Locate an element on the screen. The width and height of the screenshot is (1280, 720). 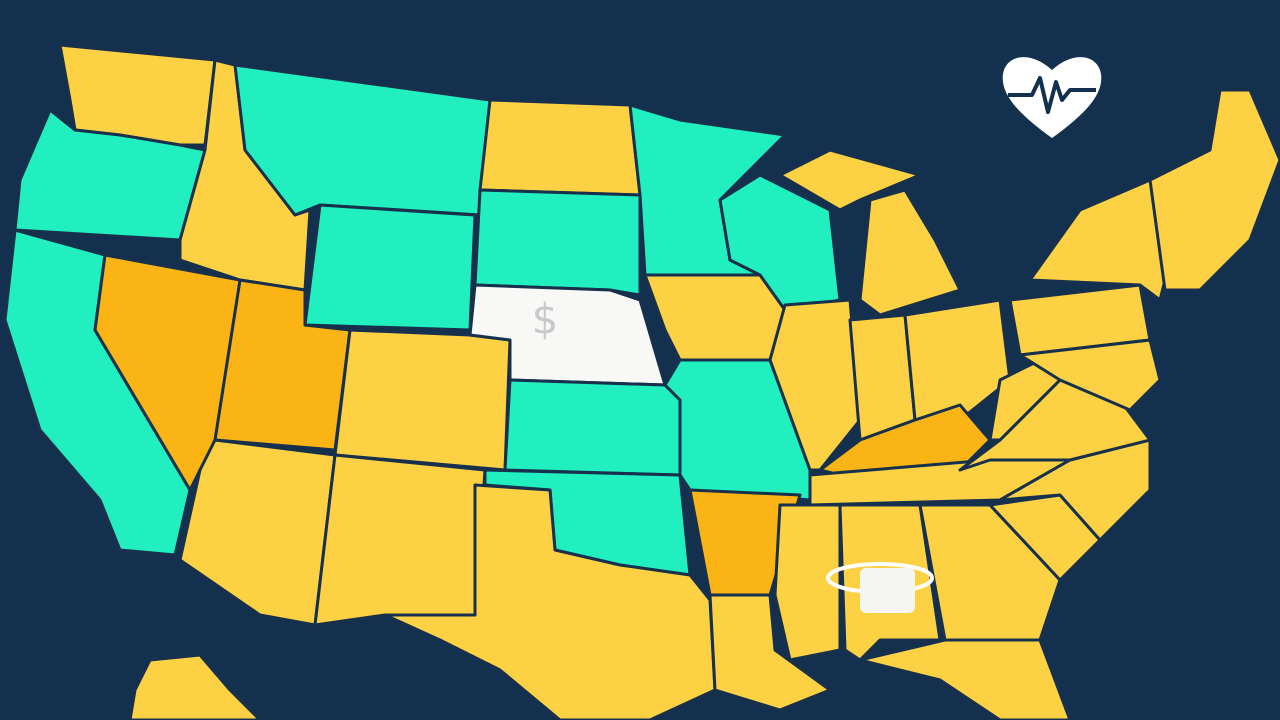
michigan-lower is located at coordinates (910, 252).